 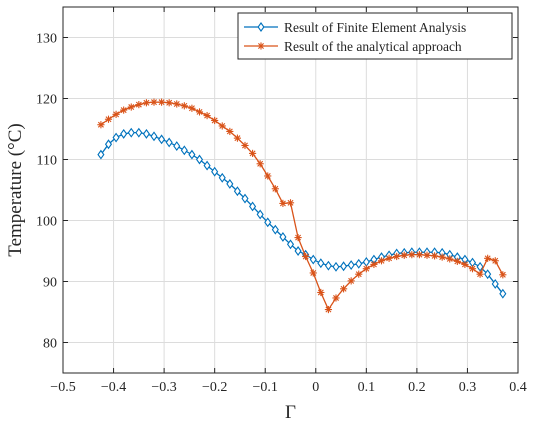 I want to click on y-tick-label: 130, so click(x=46, y=39).